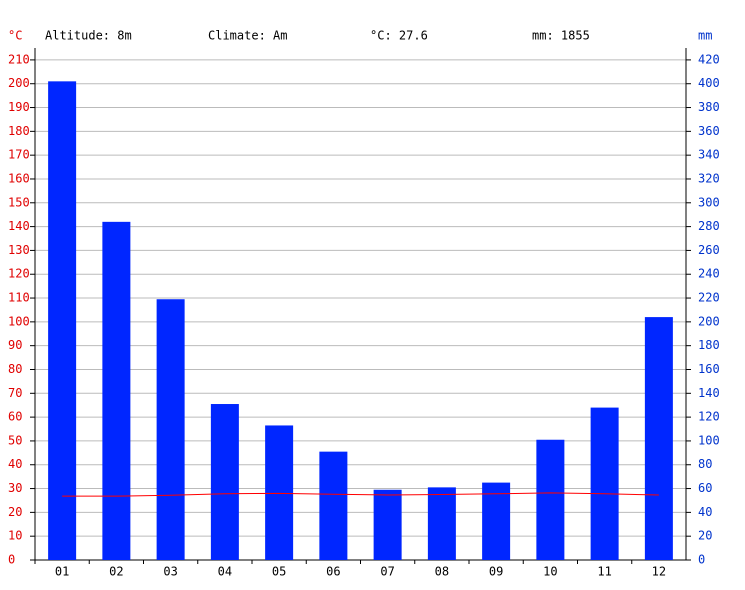  Describe the element at coordinates (709, 131) in the screenshot. I see `y2-tick-label: 360` at that location.